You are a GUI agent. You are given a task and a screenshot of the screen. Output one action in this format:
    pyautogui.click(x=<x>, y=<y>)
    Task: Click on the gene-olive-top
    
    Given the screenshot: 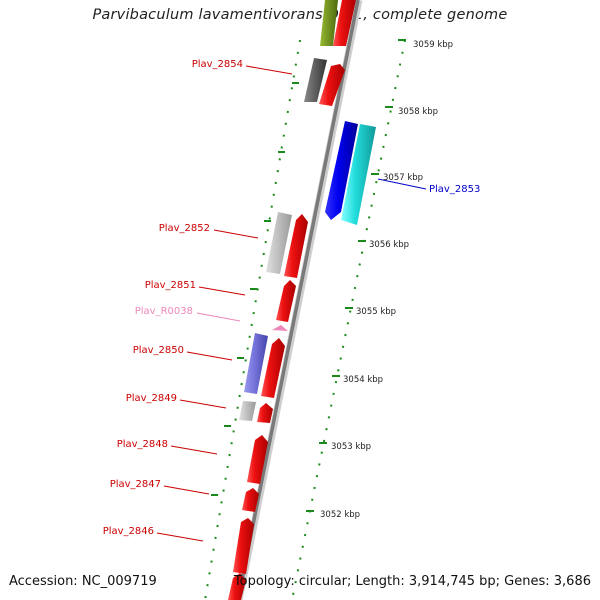 What is the action you would take?
    pyautogui.click(x=329, y=23)
    